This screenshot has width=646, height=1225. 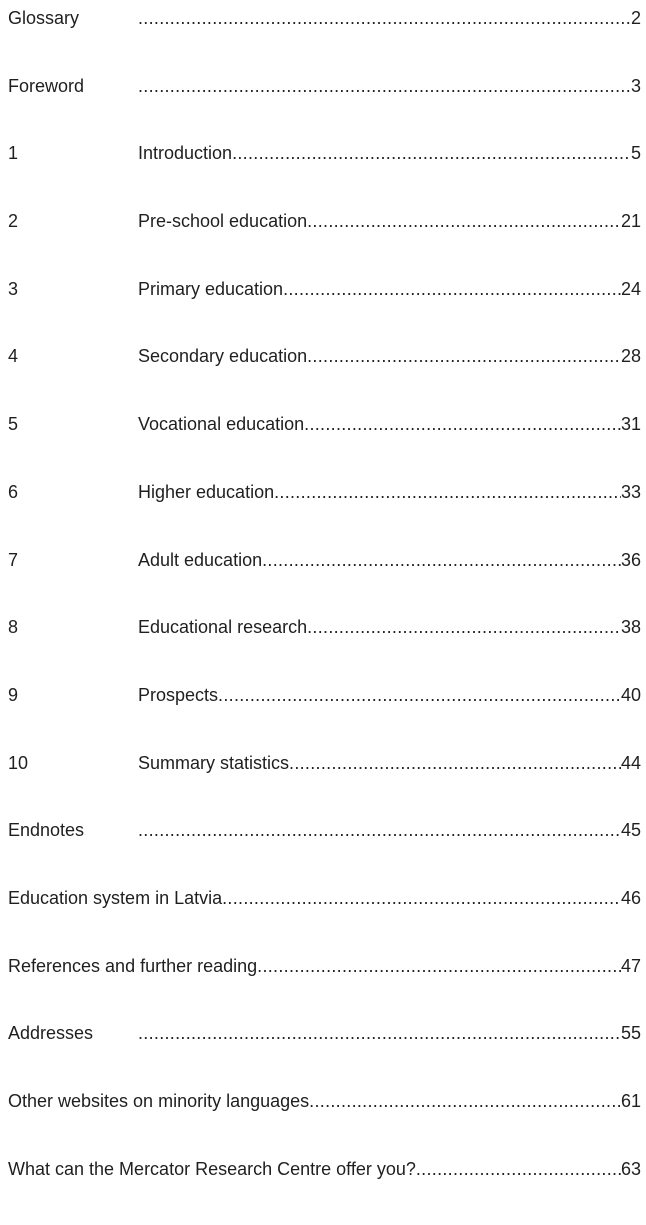 I want to click on toc-page-number: 24, so click(x=630, y=288).